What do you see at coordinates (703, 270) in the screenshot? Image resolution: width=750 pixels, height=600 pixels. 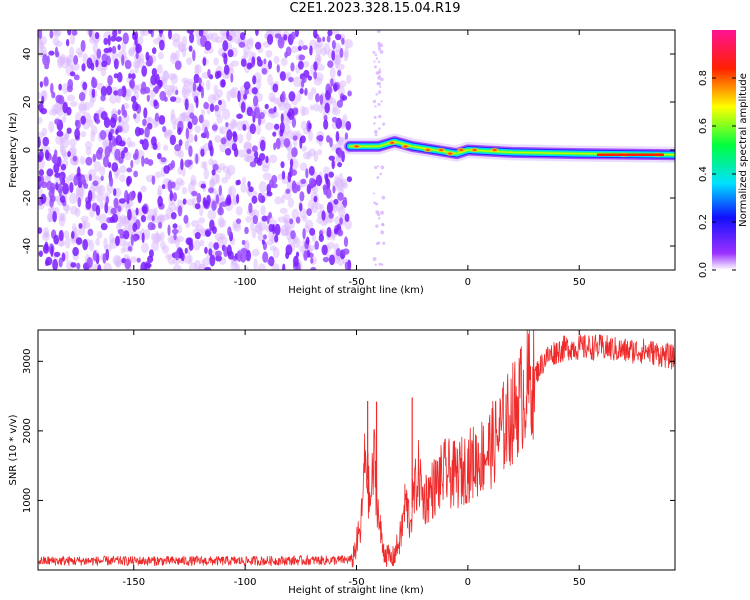 I see `colorbar-tick-label: 0.0` at bounding box center [703, 270].